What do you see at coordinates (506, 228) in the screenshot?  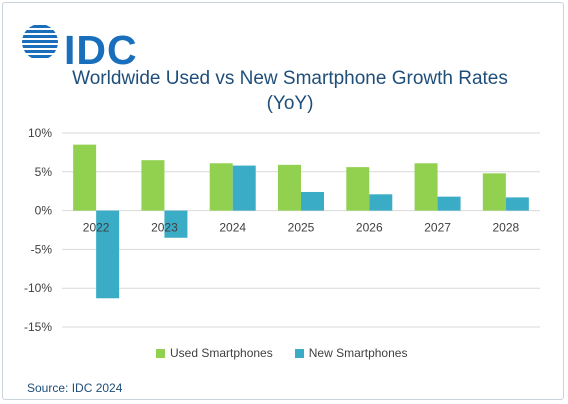 I see `x-tick-label: 2028` at bounding box center [506, 228].